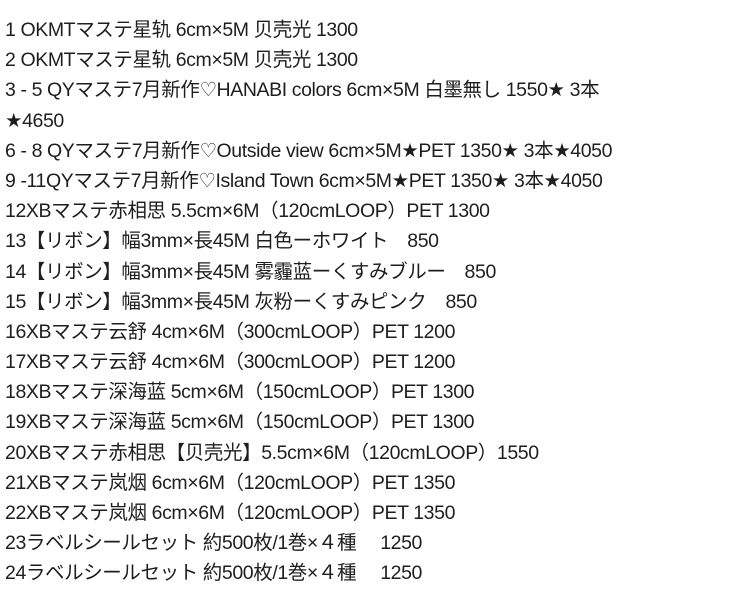 The width and height of the screenshot is (736, 610). Describe the element at coordinates (181, 60) in the screenshot. I see `list-item: 2 OKMTマステ星轨 6cm×5M 贝壳光 1300` at that location.